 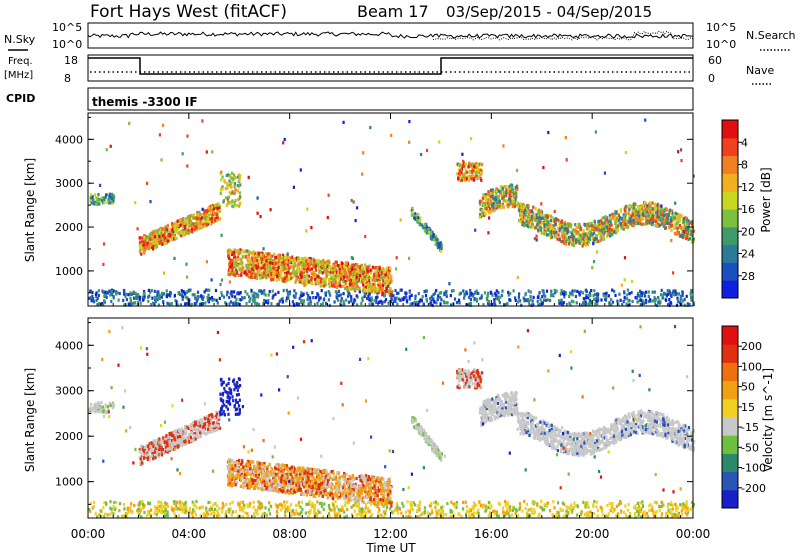 What do you see at coordinates (730, 289) in the screenshot?
I see `colorbar-swatch` at bounding box center [730, 289].